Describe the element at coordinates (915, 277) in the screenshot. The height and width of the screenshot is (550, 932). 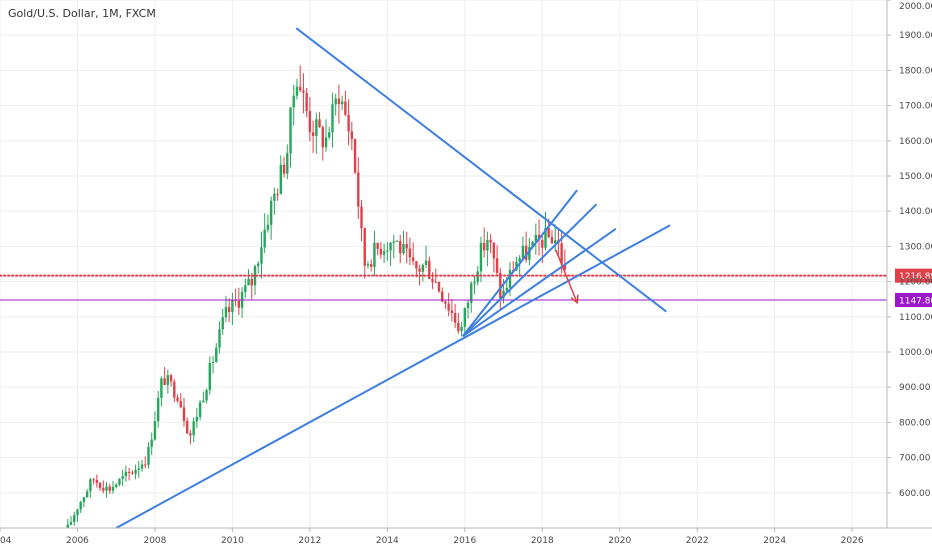
I see `price-level-label: 1216.89` at that location.